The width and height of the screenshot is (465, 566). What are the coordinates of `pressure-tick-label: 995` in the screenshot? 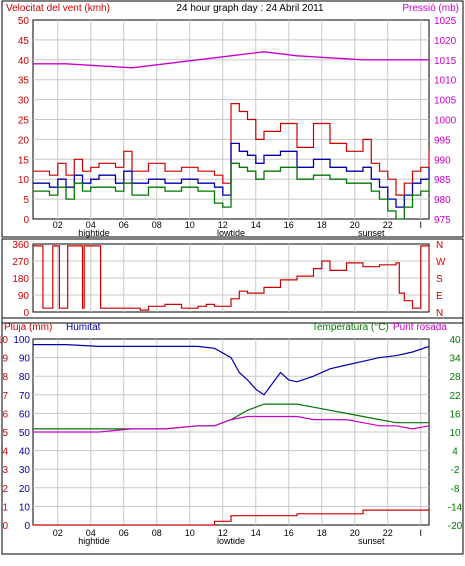 It's located at (442, 140).